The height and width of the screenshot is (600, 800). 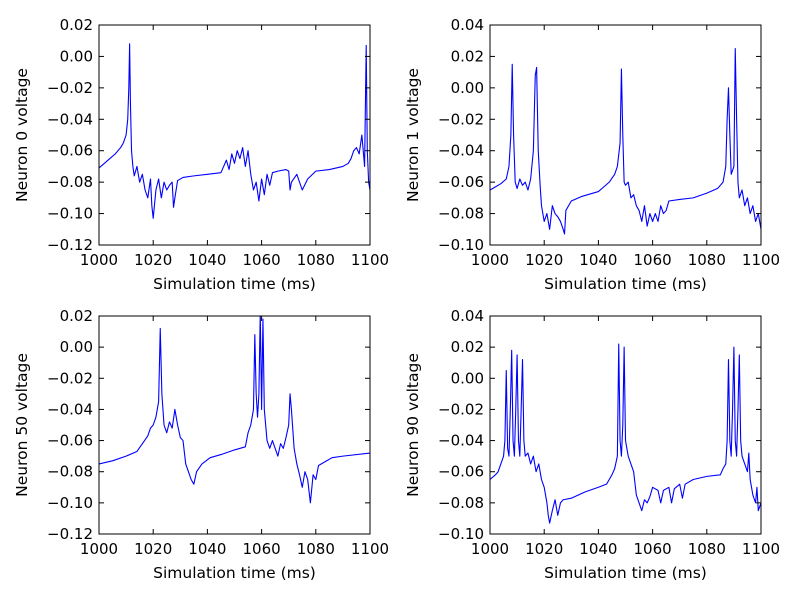 What do you see at coordinates (22, 425) in the screenshot?
I see `y-axis-label: Neuron 50 voltage` at bounding box center [22, 425].